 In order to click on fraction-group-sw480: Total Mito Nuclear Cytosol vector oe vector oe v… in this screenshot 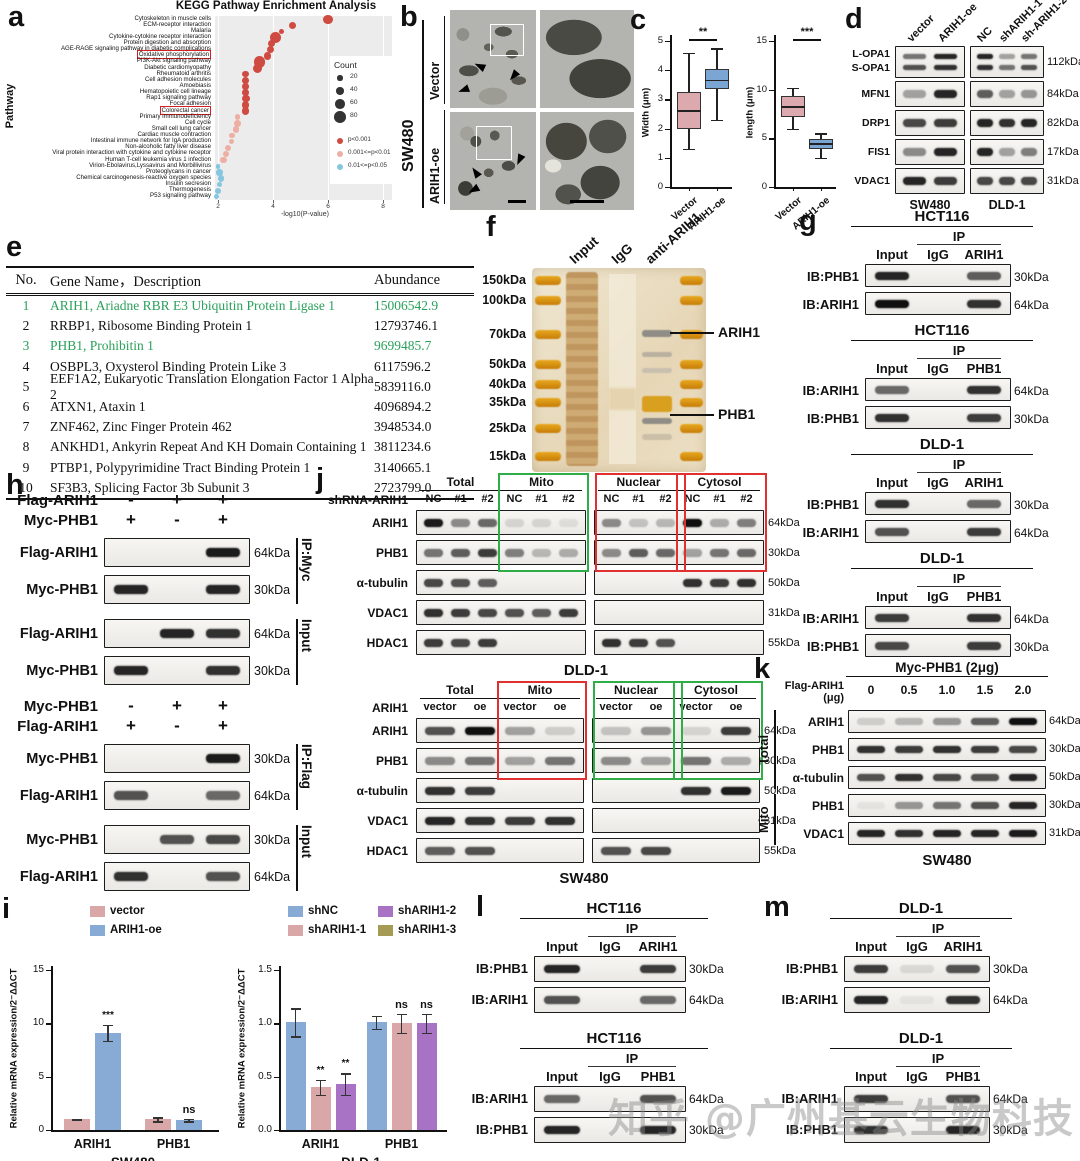, I will do `click(565, 785)`.